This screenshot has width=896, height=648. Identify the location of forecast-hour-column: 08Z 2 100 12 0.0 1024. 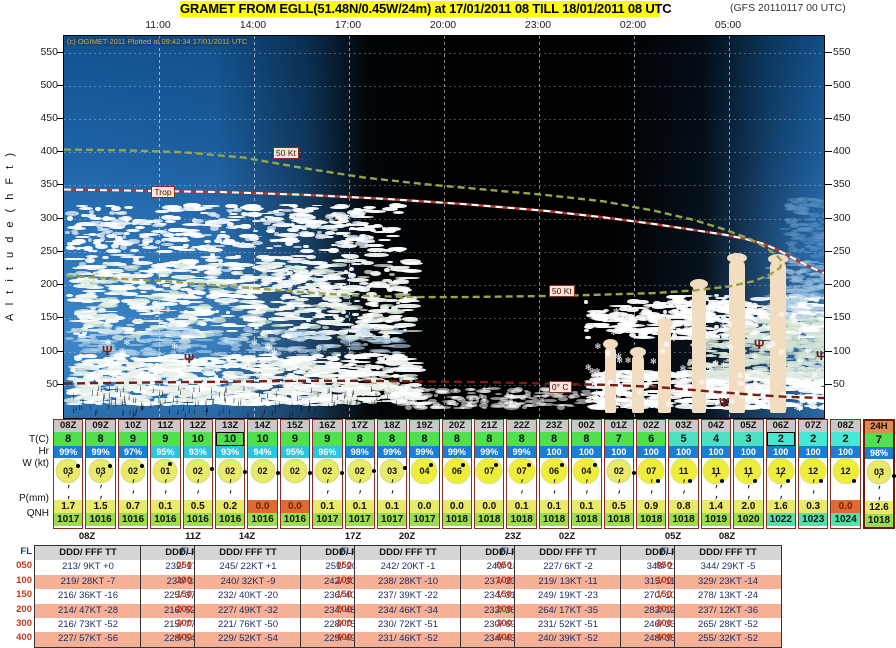
(845, 474).